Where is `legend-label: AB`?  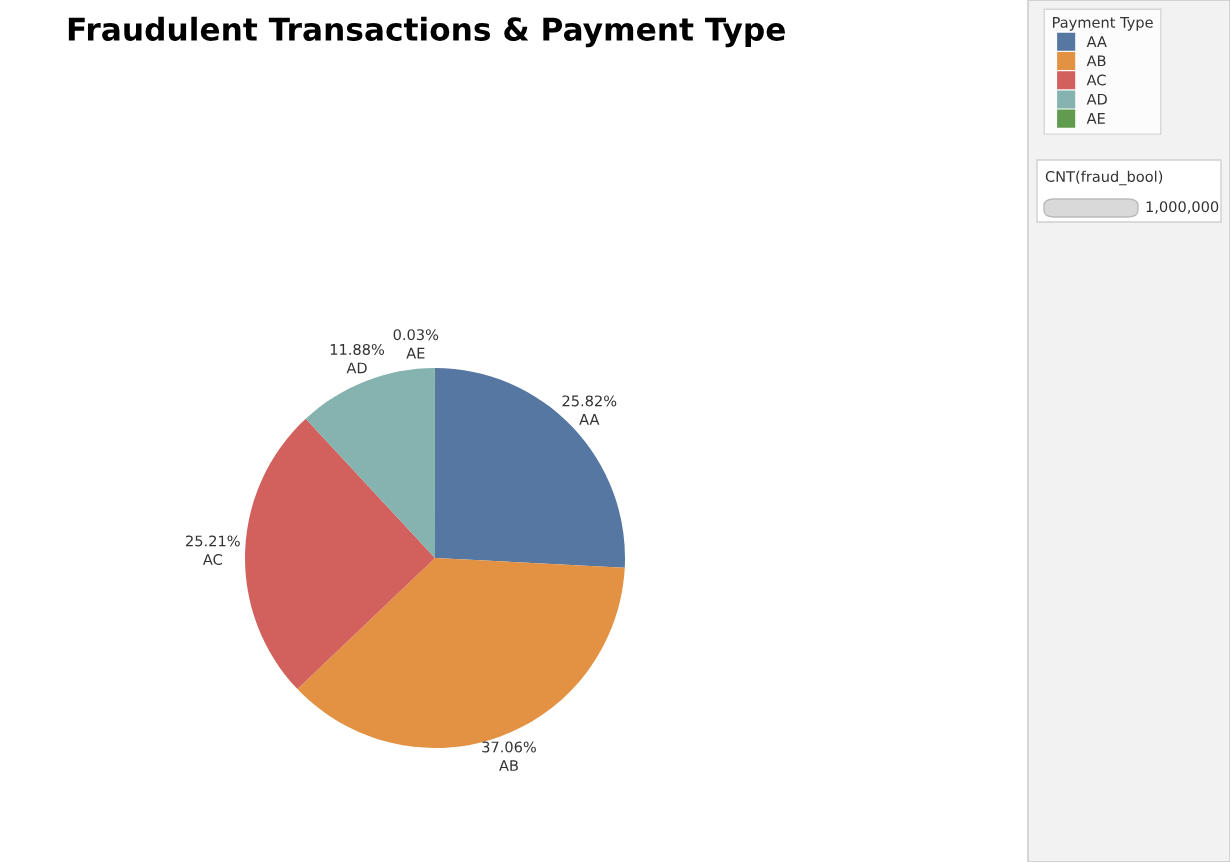 legend-label: AB is located at coordinates (1096, 61).